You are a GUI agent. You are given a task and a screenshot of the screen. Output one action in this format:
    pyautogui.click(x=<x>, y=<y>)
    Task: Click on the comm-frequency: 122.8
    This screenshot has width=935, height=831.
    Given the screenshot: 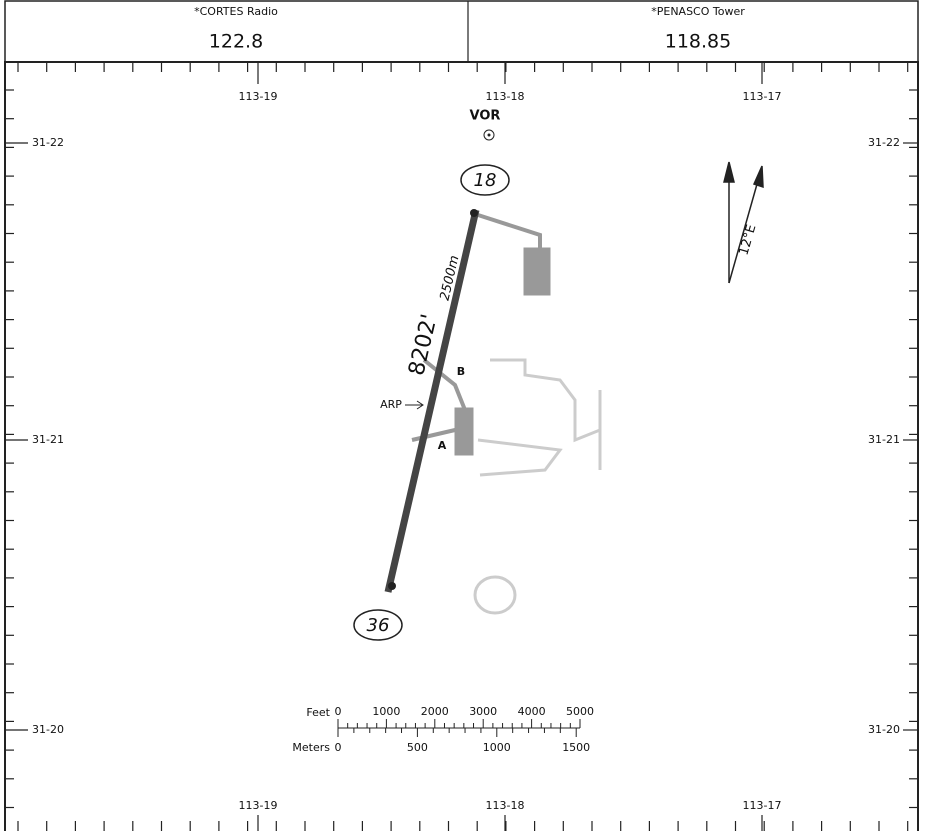 What is the action you would take?
    pyautogui.click(x=236, y=42)
    